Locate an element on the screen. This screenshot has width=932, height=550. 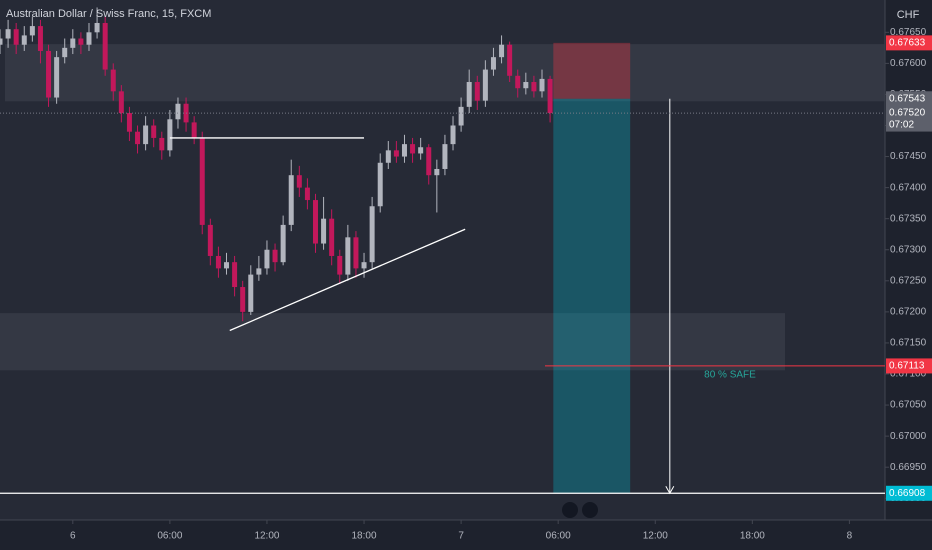
time-axis is located at coordinates (466, 535).